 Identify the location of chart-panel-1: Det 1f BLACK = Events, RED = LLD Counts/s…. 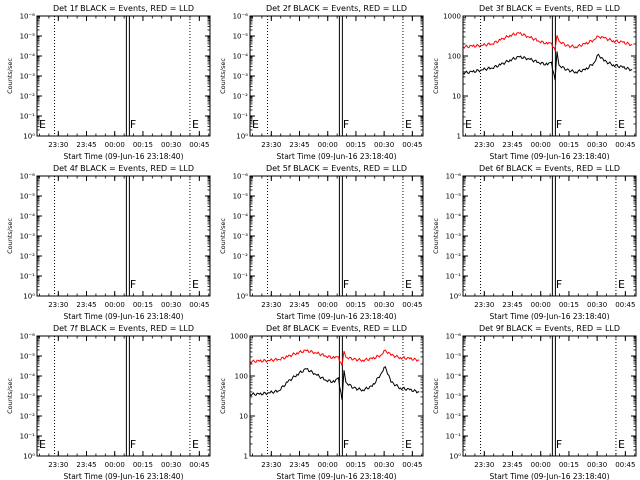
(106, 80).